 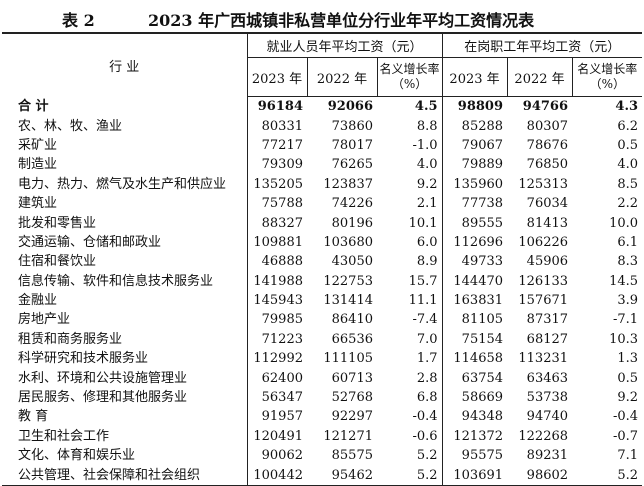 I want to click on industry-name: 卫生和社会工作, so click(x=64, y=436).